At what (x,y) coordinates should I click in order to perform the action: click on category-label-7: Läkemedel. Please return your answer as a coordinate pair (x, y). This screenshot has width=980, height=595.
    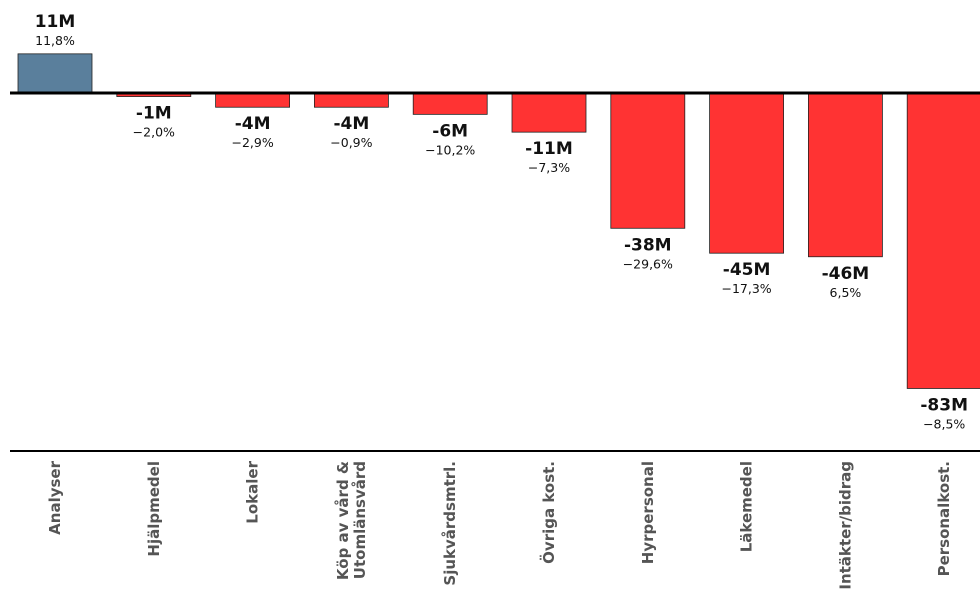
    Looking at the image, I should click on (747, 506).